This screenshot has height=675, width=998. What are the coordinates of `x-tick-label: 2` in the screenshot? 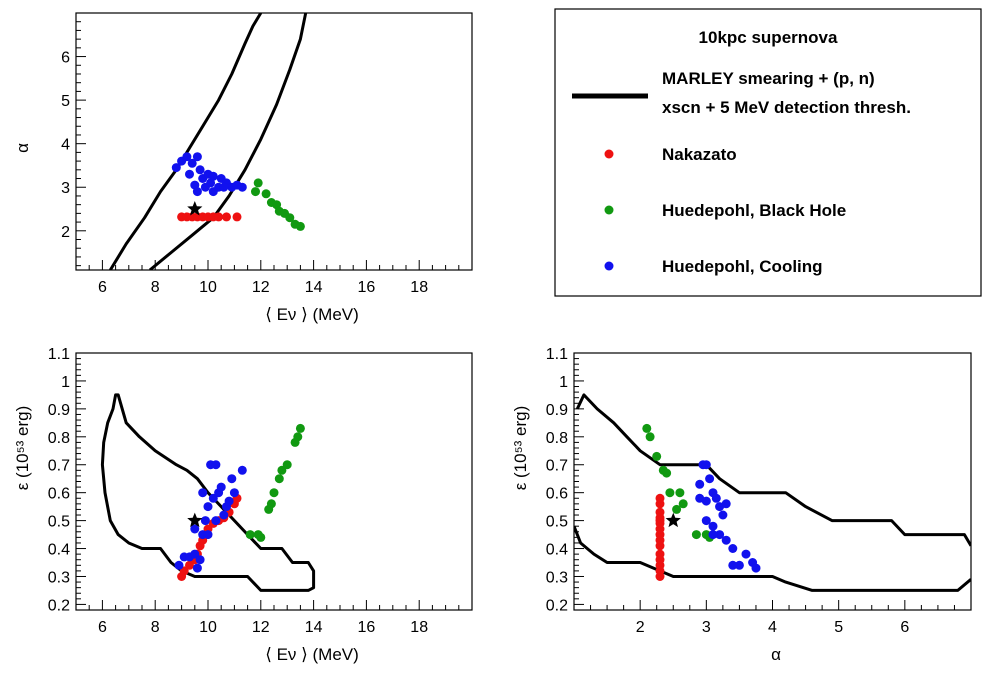 It's located at (640, 627).